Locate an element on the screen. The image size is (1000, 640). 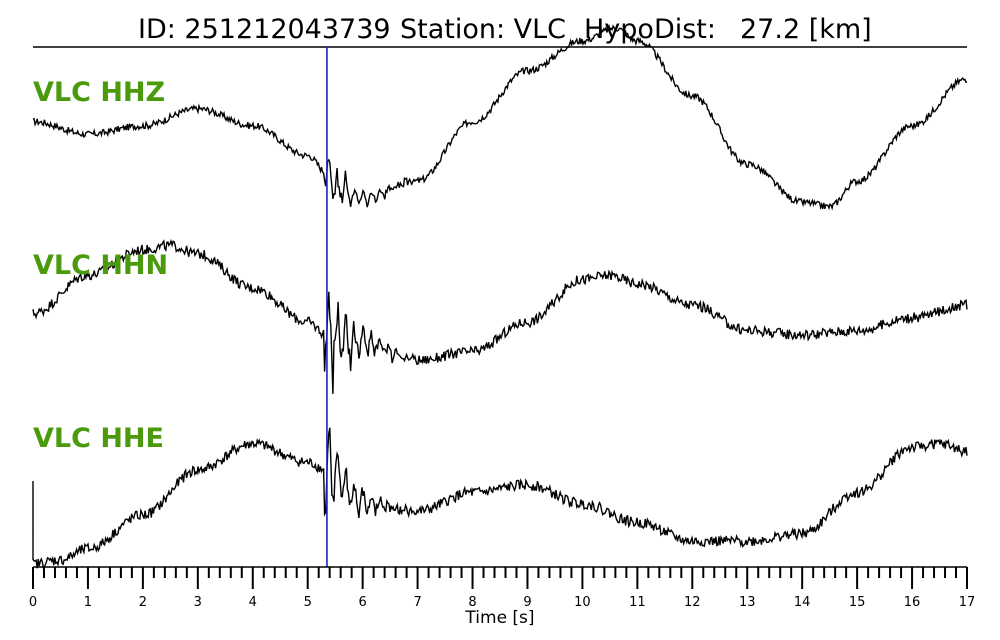
x-tick-label: 0 is located at coordinates (33, 602).